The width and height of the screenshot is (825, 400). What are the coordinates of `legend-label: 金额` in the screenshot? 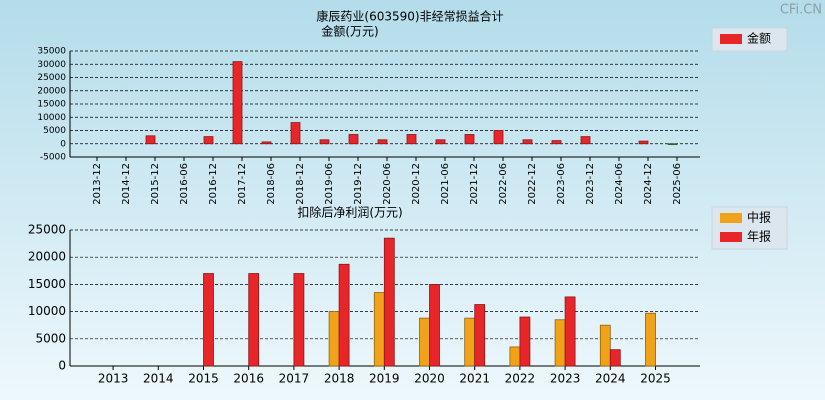 It's located at (759, 38).